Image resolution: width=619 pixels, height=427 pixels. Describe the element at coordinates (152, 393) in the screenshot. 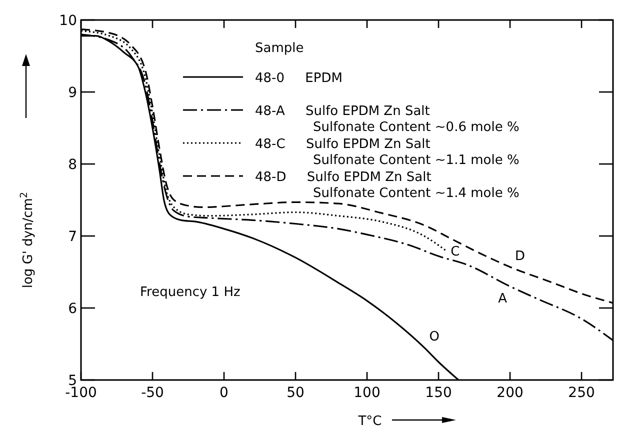

I see `x-tick-label: -50` at that location.